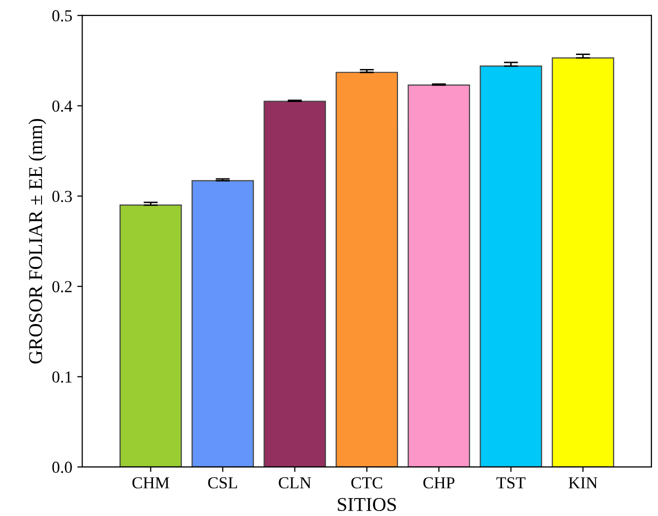 This screenshot has height=516, width=658. Describe the element at coordinates (511, 482) in the screenshot. I see `x-tick-label: TST` at that location.